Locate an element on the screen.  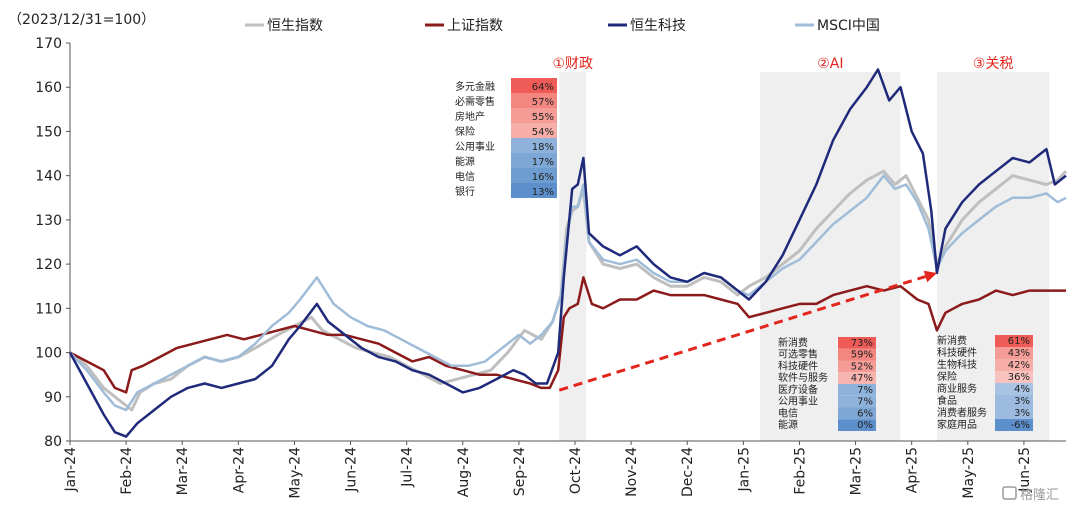
watermark-text: 格隆汇 is located at coordinates (1039, 495).